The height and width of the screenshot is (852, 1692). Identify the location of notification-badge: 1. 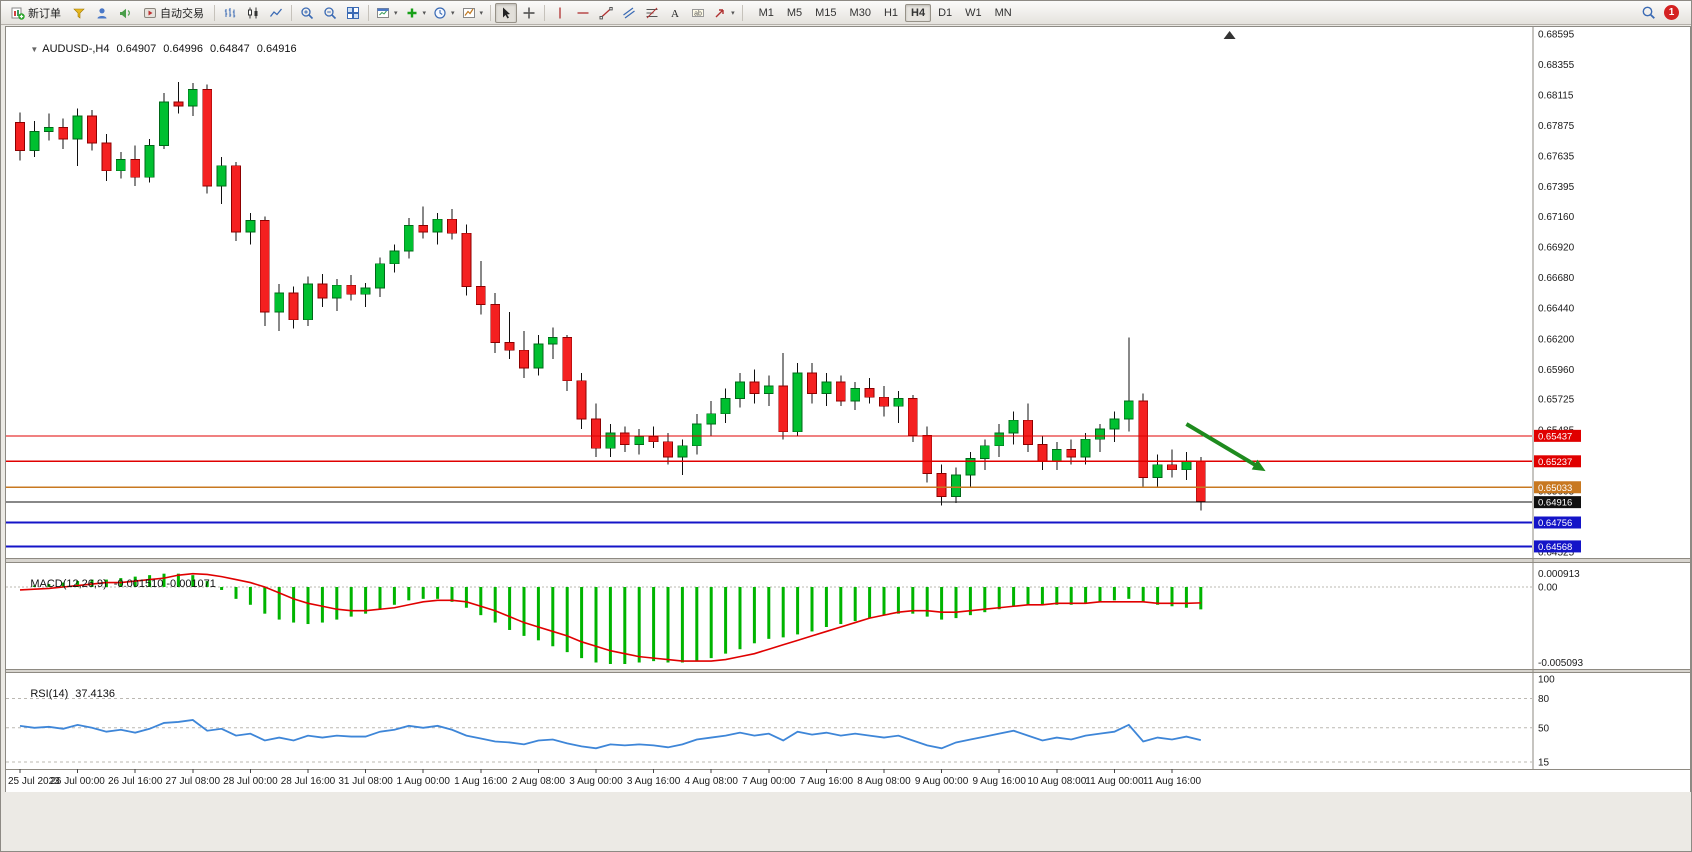
(1671, 12).